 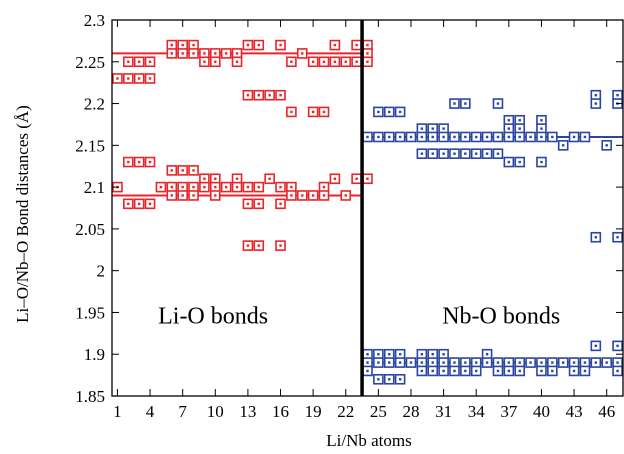 I want to click on y-tick-label: 2.3, so click(x=94, y=20).